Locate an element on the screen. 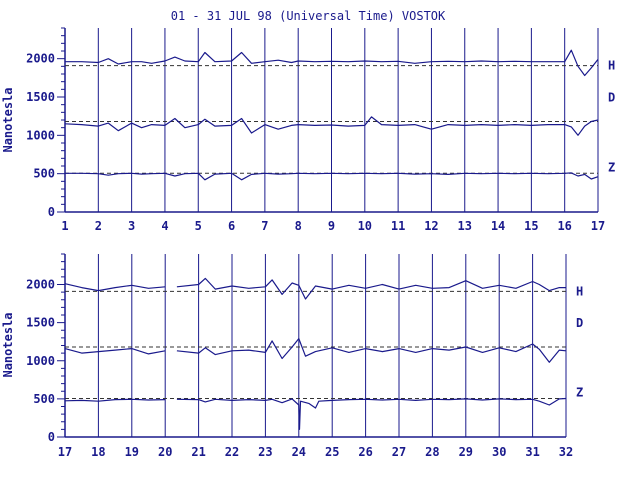 The image size is (640, 480). x-tick-label: 11 is located at coordinates (398, 226).